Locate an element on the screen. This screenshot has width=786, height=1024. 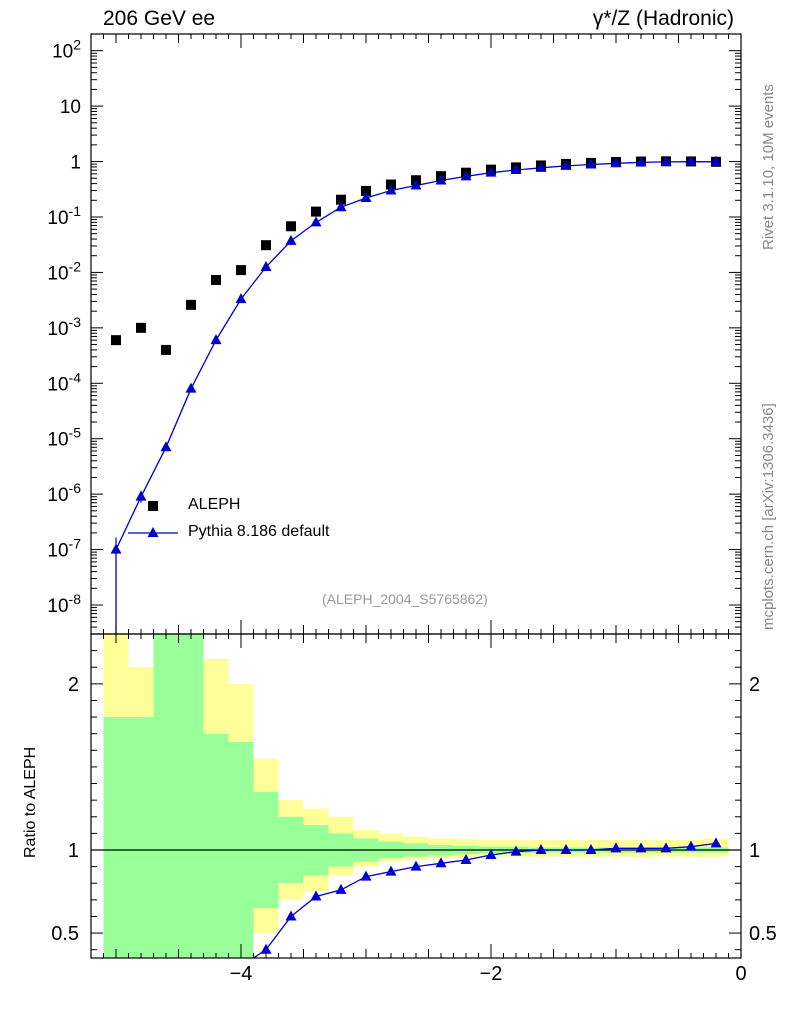
plot-title-energy: 206 GeV ee is located at coordinates (159, 18).